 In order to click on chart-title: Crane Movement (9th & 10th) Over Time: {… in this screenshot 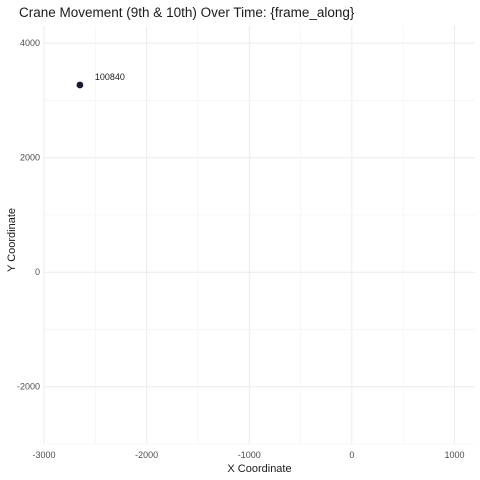, I will do `click(187, 12)`.